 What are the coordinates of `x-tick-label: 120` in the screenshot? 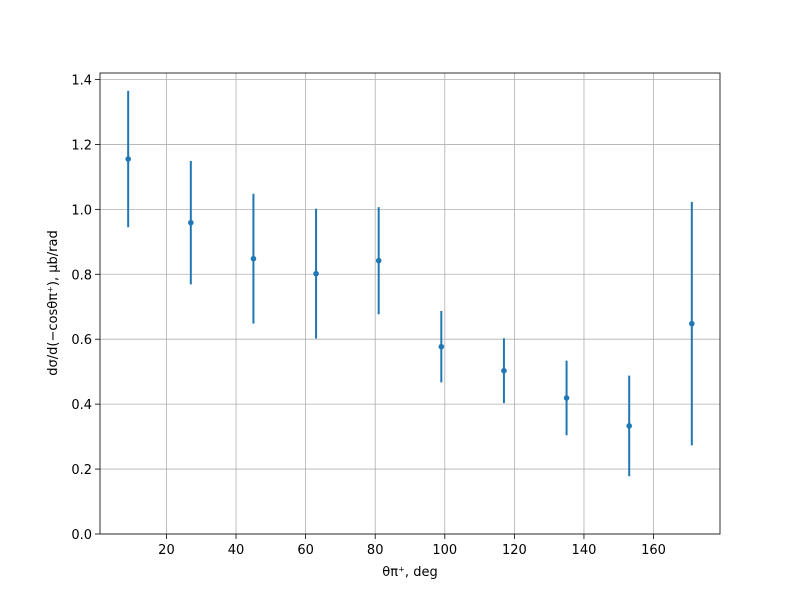 It's located at (514, 550).